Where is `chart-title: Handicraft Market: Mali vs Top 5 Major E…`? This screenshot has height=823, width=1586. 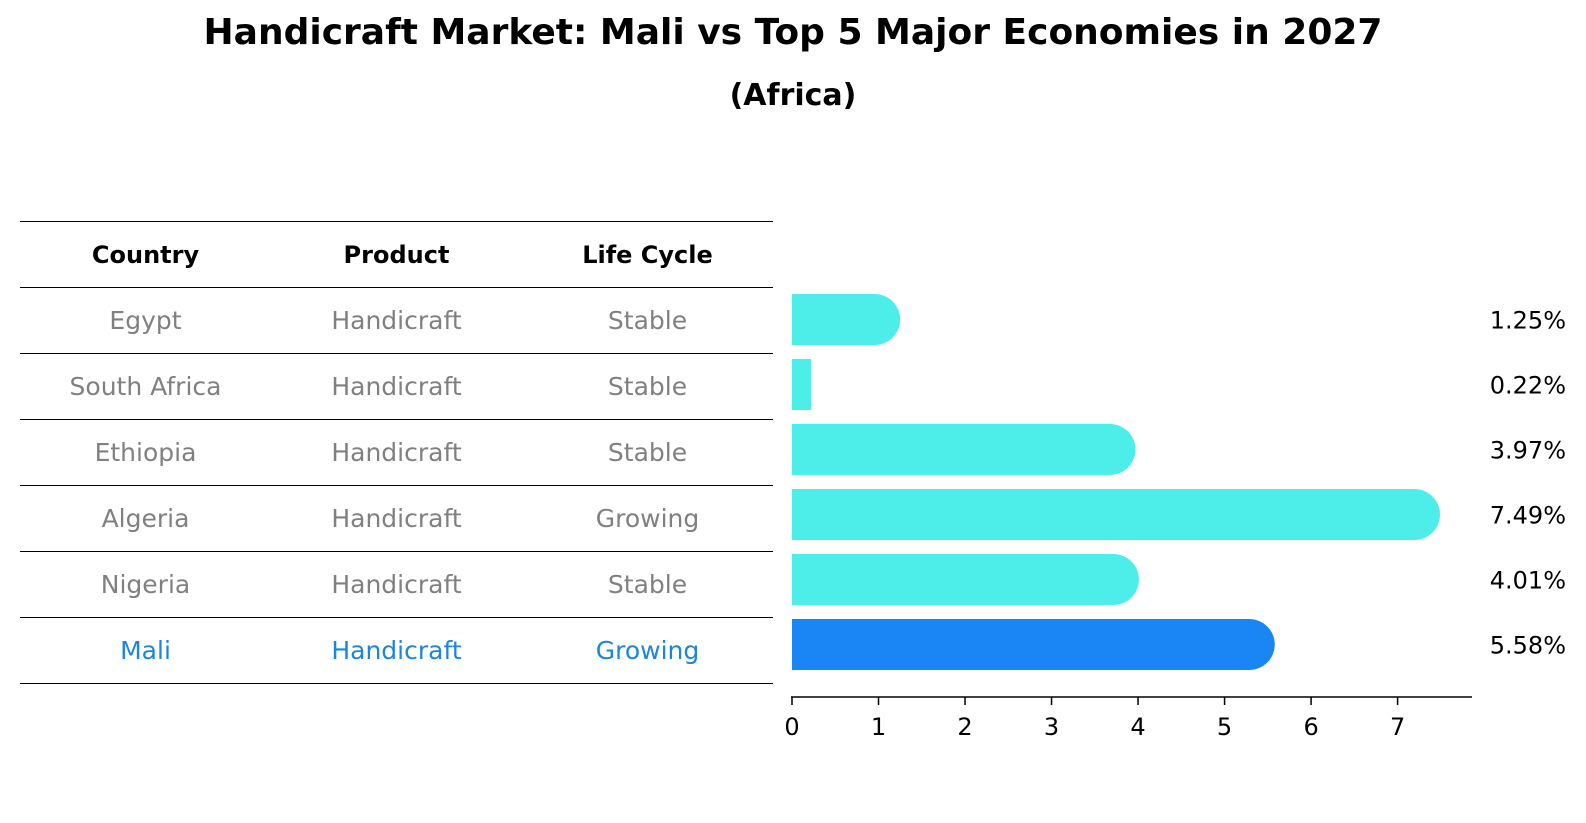
chart-title: Handicraft Market: Mali vs Top 5 Major E… is located at coordinates (793, 32).